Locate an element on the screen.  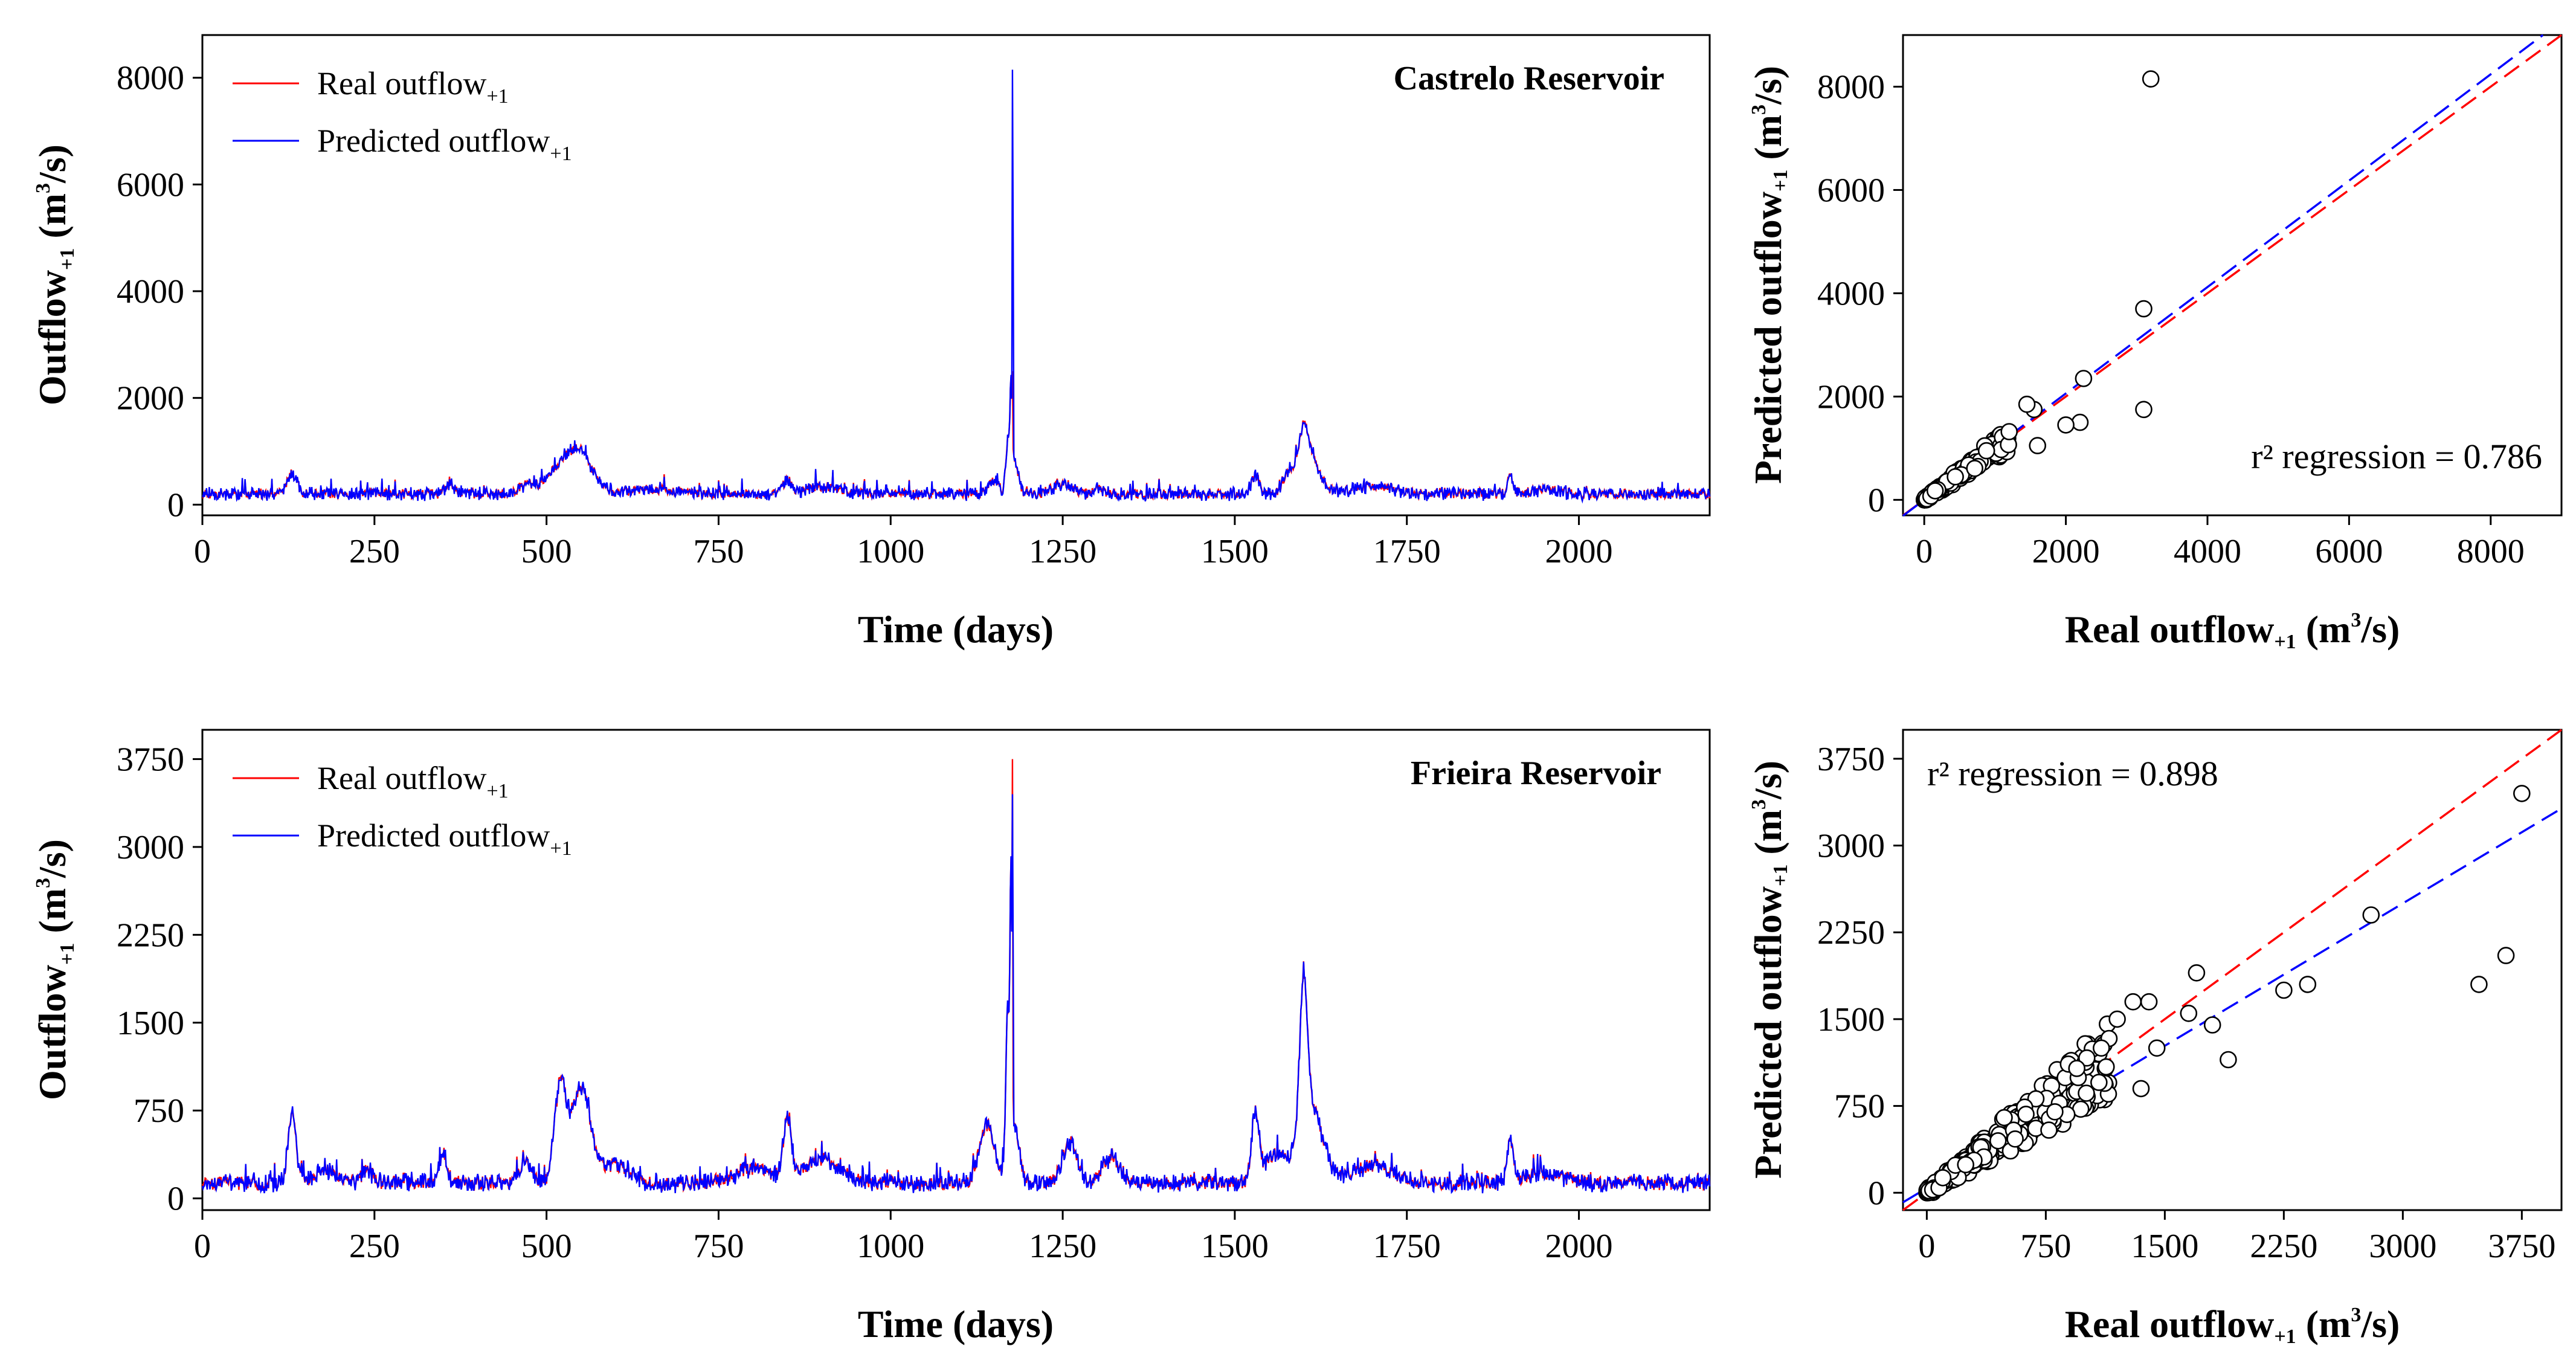
x-tick-label: 3000 is located at coordinates (2402, 1246).